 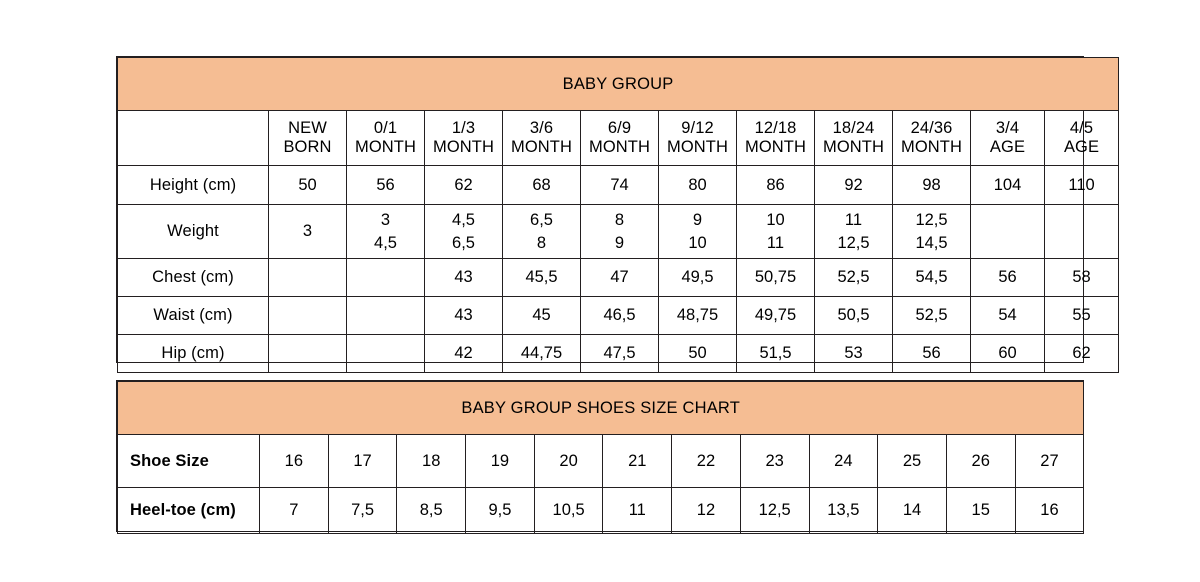 What do you see at coordinates (541, 242) in the screenshot?
I see `value-max: 8` at bounding box center [541, 242].